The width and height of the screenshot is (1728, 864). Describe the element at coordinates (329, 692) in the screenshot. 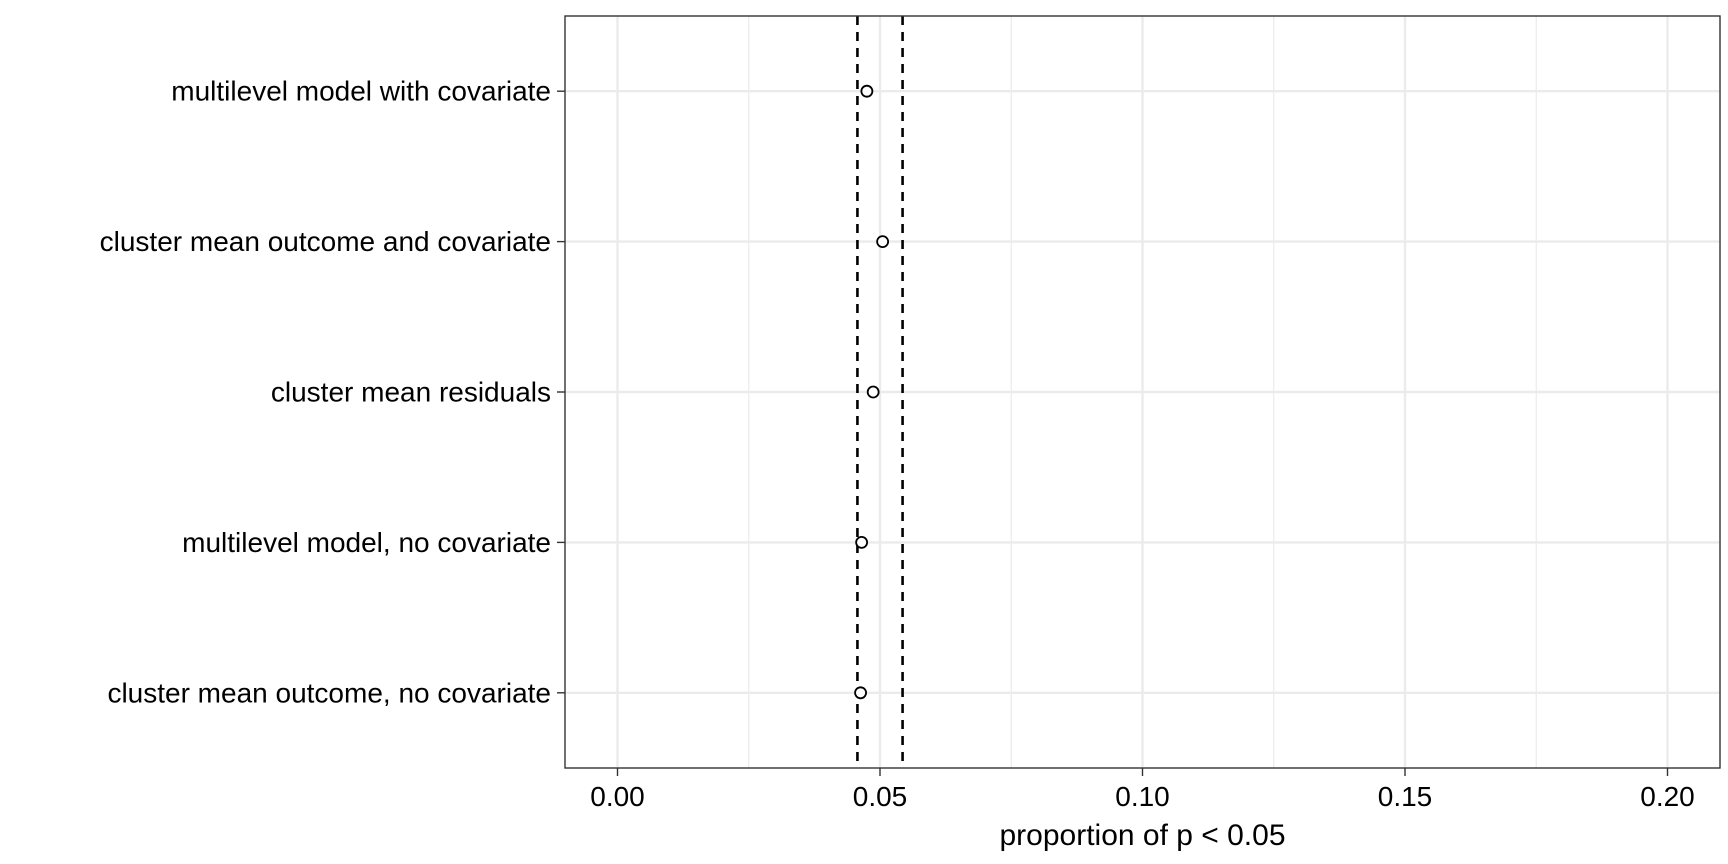

I see `y-tick-label: cluster mean outcome, no covariate` at that location.